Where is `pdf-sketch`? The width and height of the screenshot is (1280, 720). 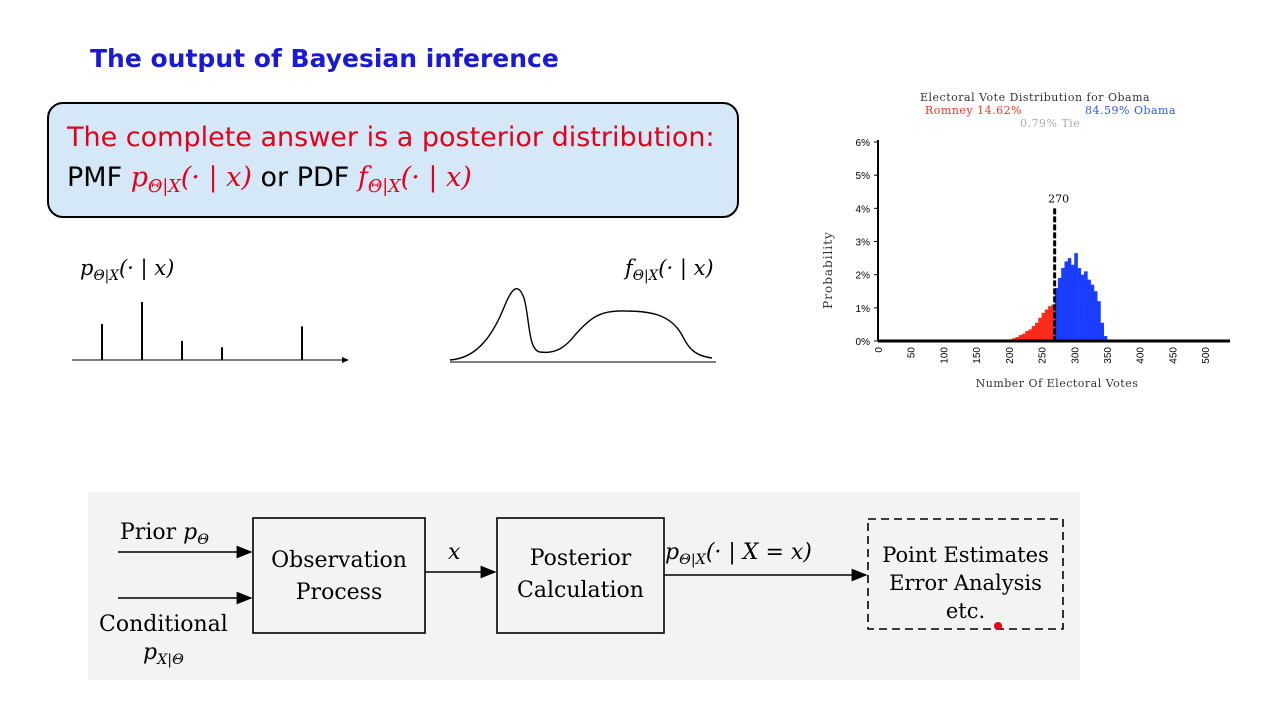 pdf-sketch is located at coordinates (582, 325).